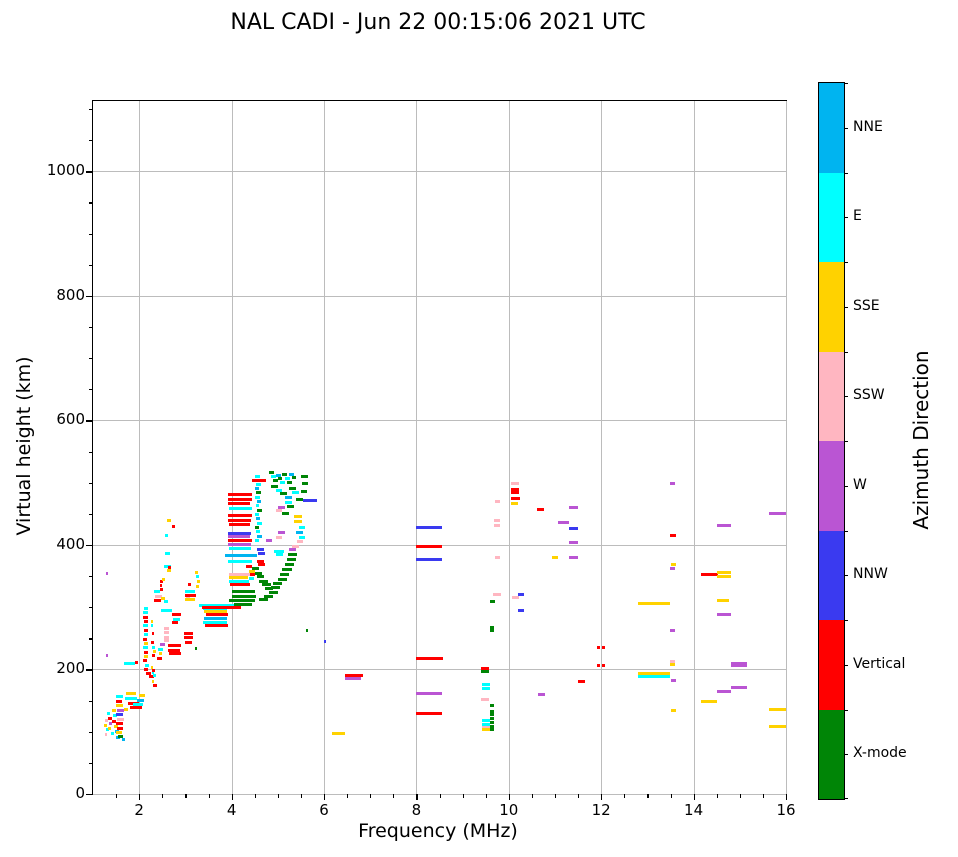 Image resolution: width=958 pixels, height=857 pixels. Describe the element at coordinates (857, 216) in the screenshot. I see `colorbar-category-label: E` at that location.